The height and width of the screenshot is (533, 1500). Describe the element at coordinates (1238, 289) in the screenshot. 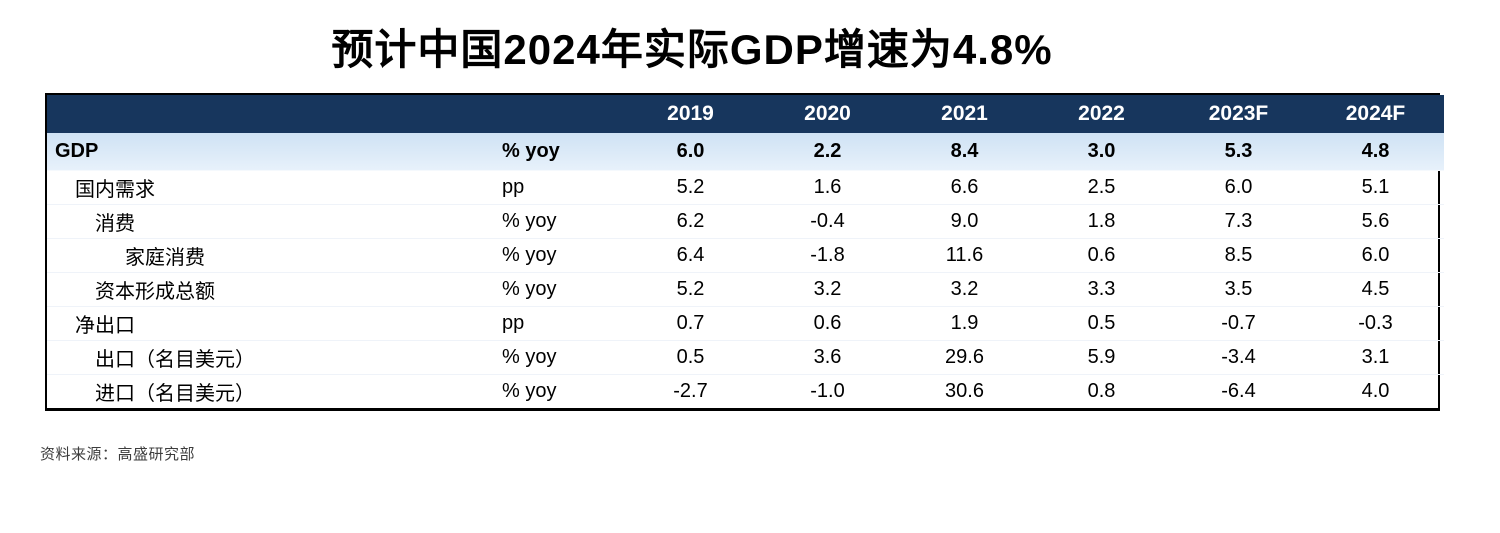

I see `data-cell: 3.5` at that location.